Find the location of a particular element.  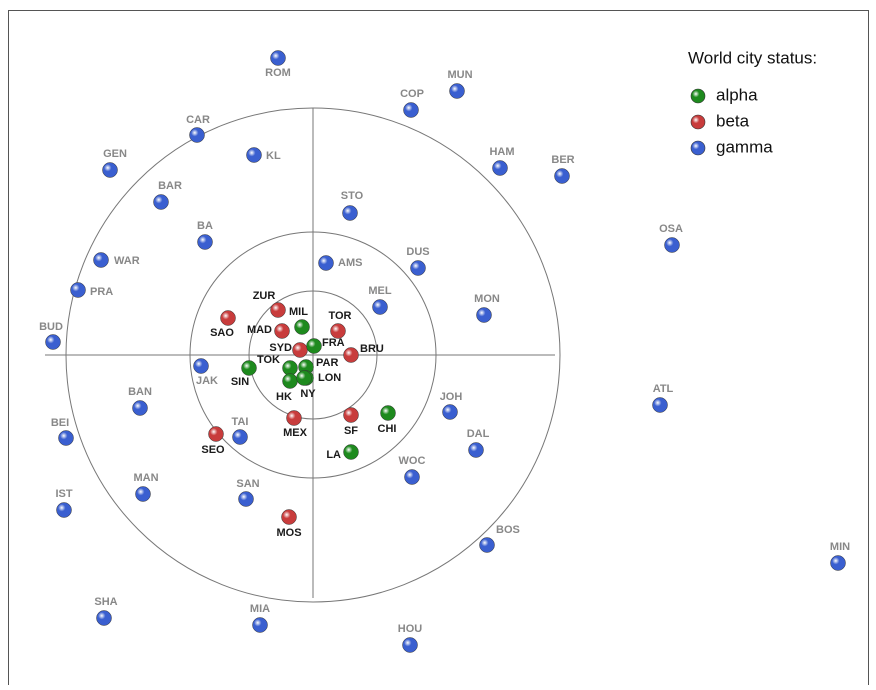

city: ZUR is located at coordinates (269, 304).